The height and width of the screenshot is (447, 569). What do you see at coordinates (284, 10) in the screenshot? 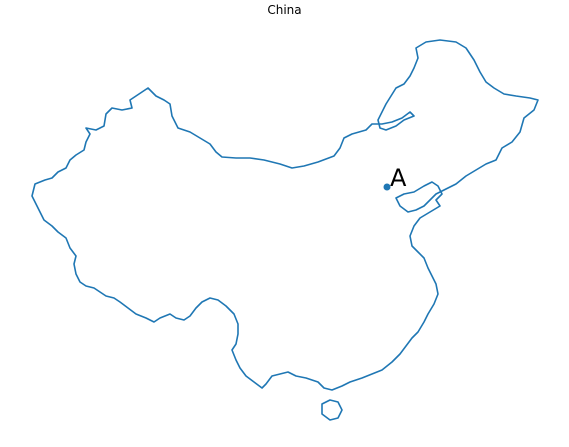
I see `map-title: China` at bounding box center [284, 10].